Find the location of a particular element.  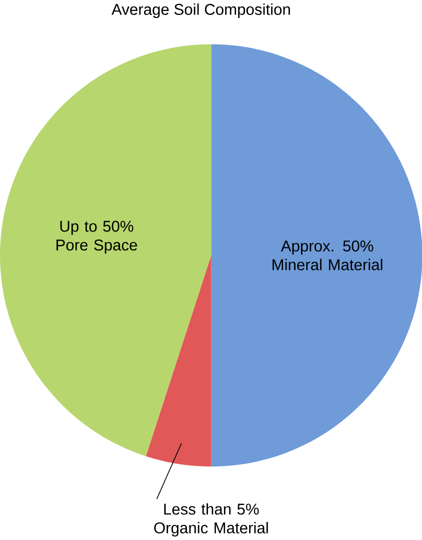

slice-label: Approx. 50% Mineral Material is located at coordinates (327, 255).